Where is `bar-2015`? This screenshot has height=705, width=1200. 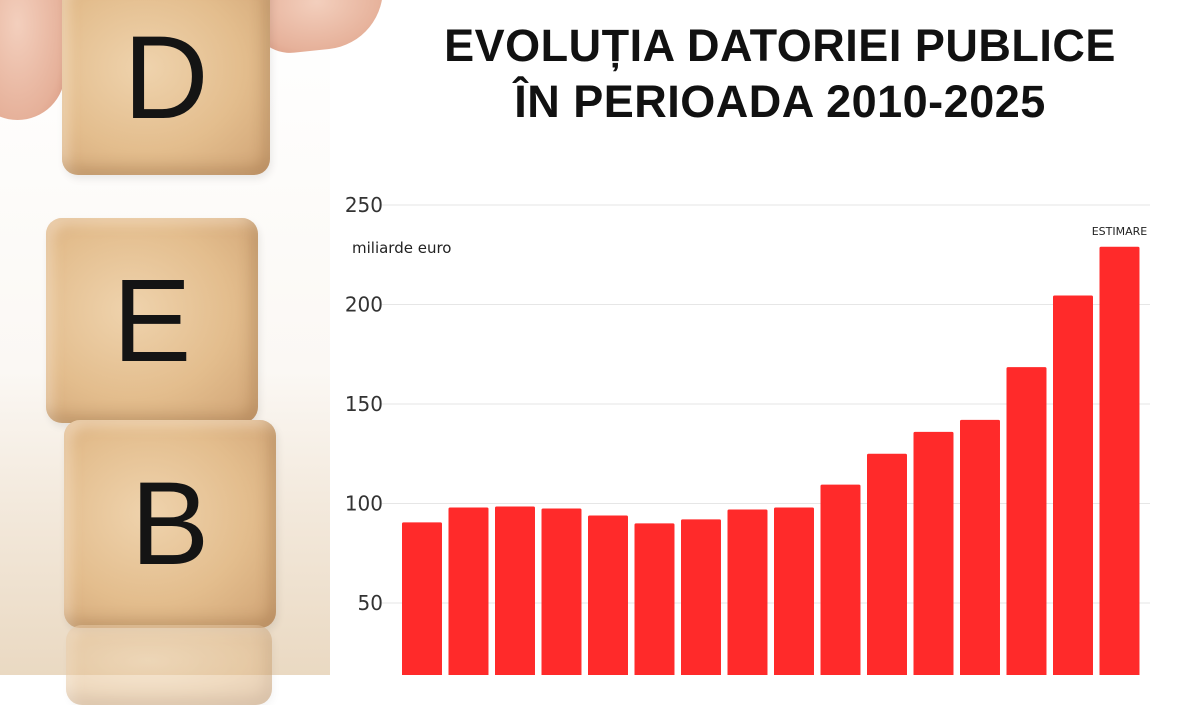 bar-2015 is located at coordinates (654, 599).